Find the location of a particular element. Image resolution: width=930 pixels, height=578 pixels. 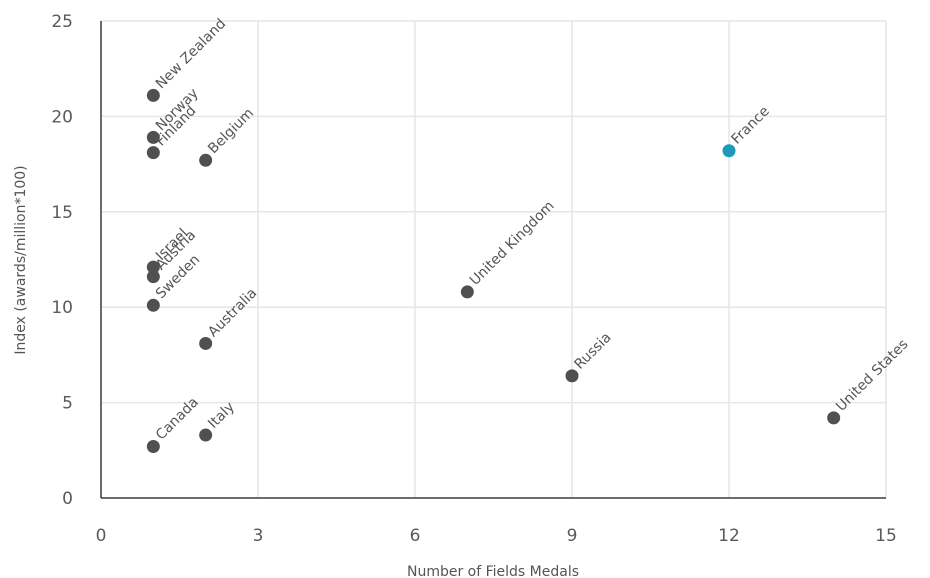

y-axis-title: Index (awards/million*100) is located at coordinates (21, 259).